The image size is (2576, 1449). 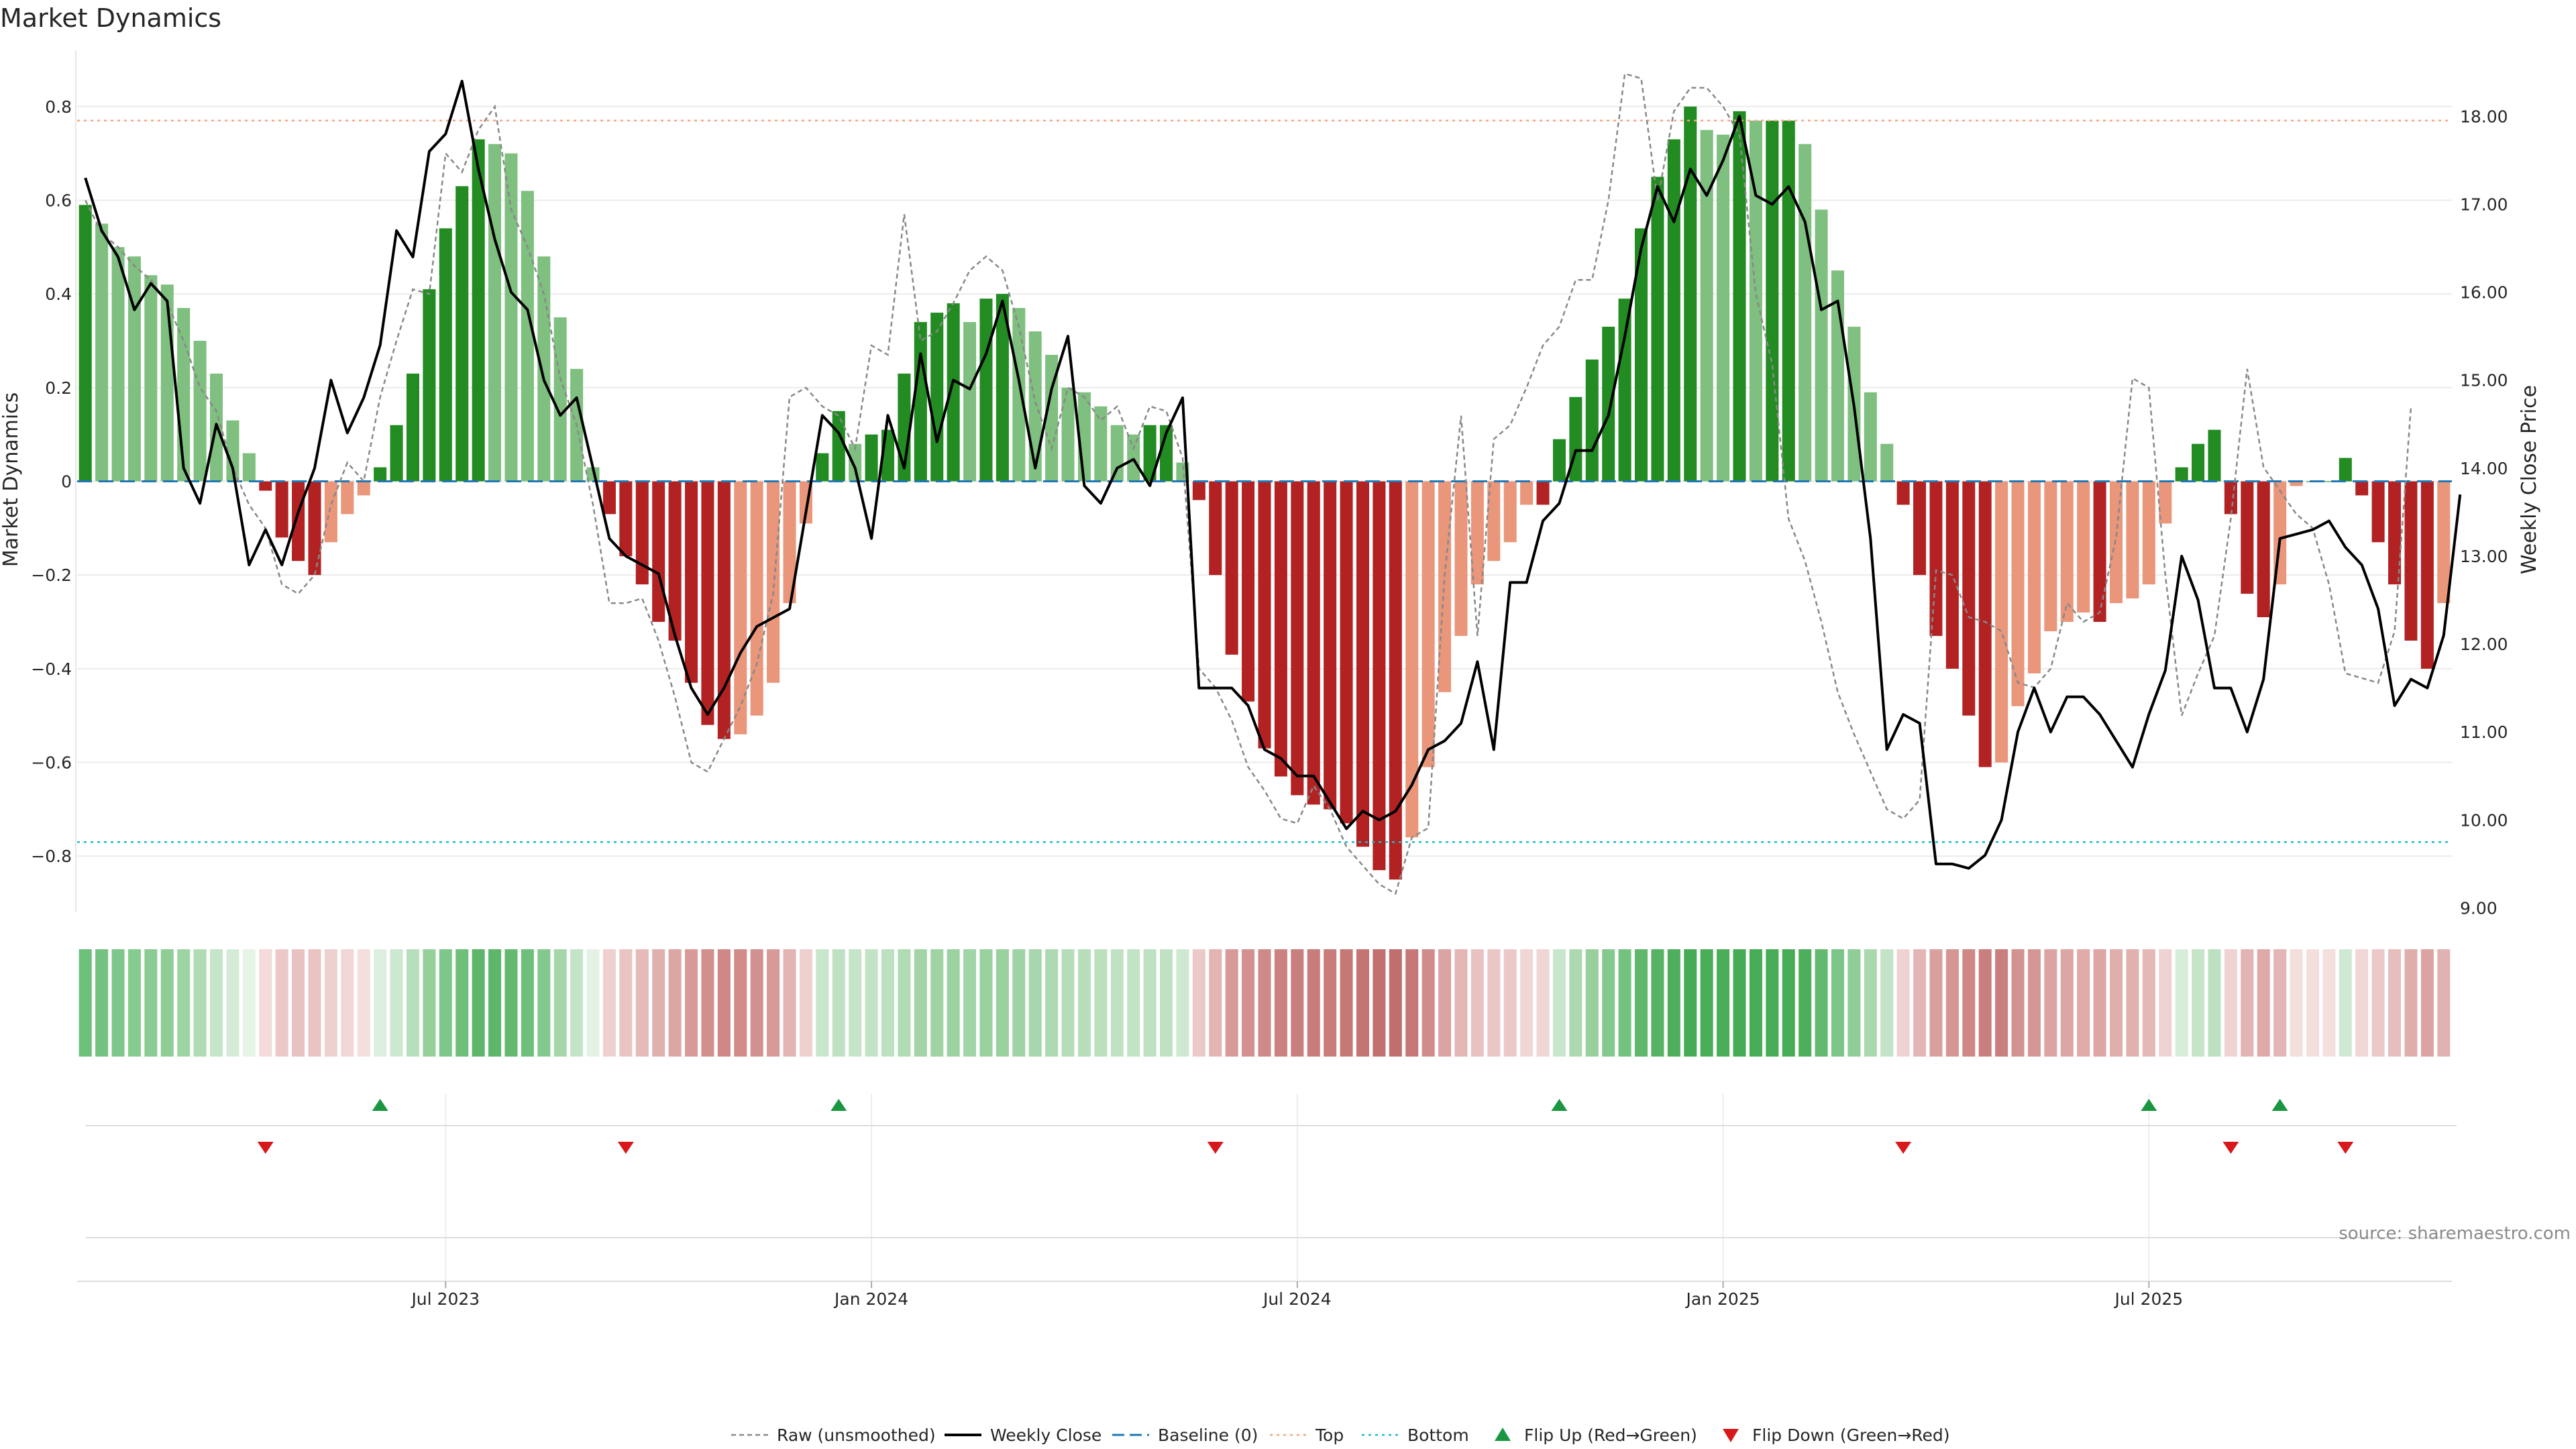 What do you see at coordinates (1264, 1003) in the screenshot?
I see `momentum-heat-strip` at bounding box center [1264, 1003].